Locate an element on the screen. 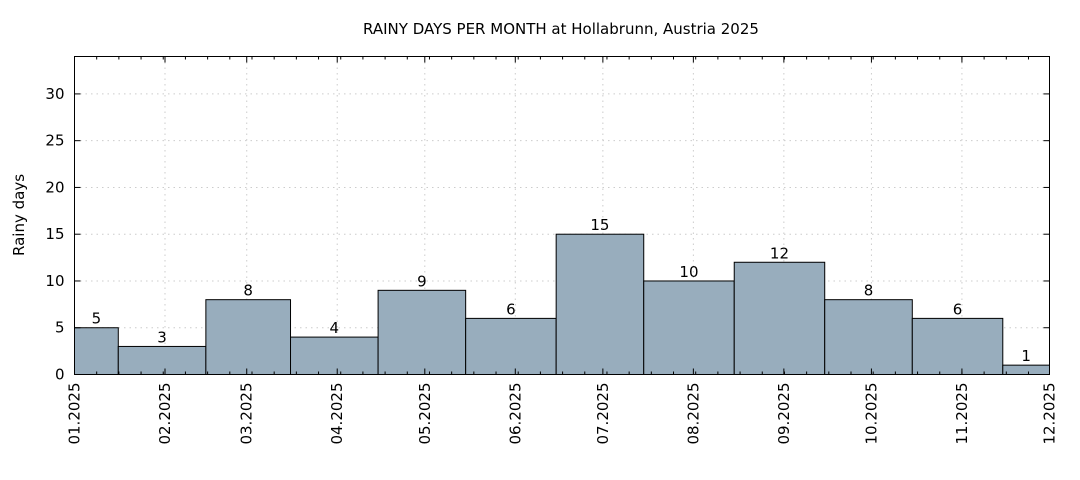  y-tick-label: 10 is located at coordinates (54, 281).